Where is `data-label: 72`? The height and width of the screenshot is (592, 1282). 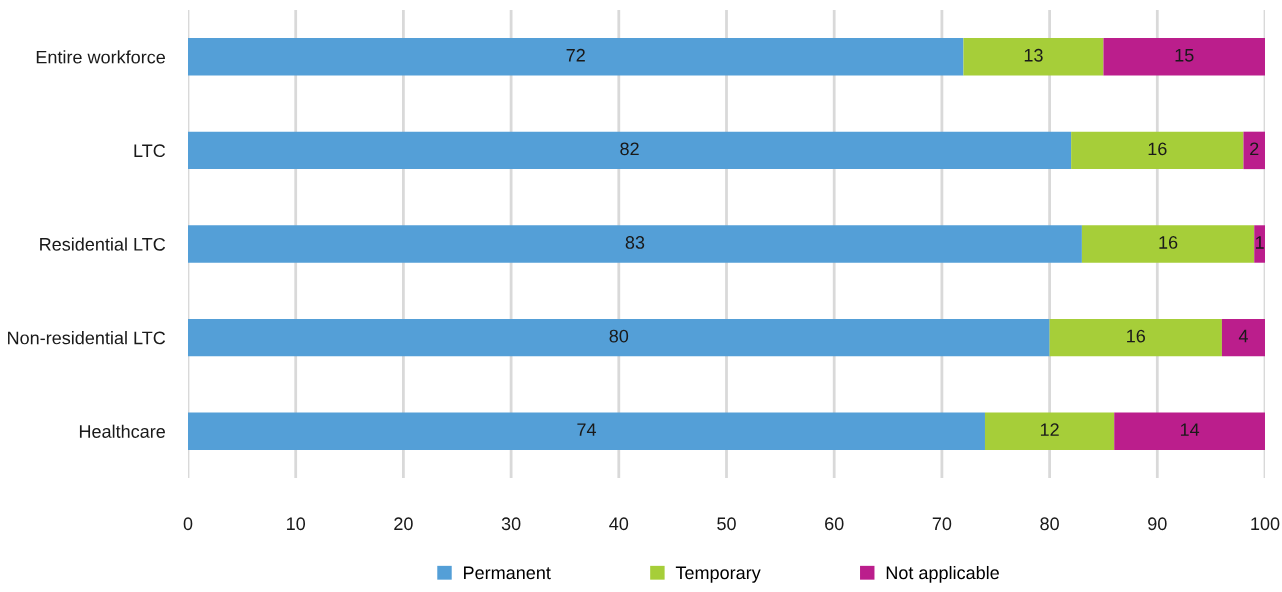
data-label: 72 is located at coordinates (575, 55).